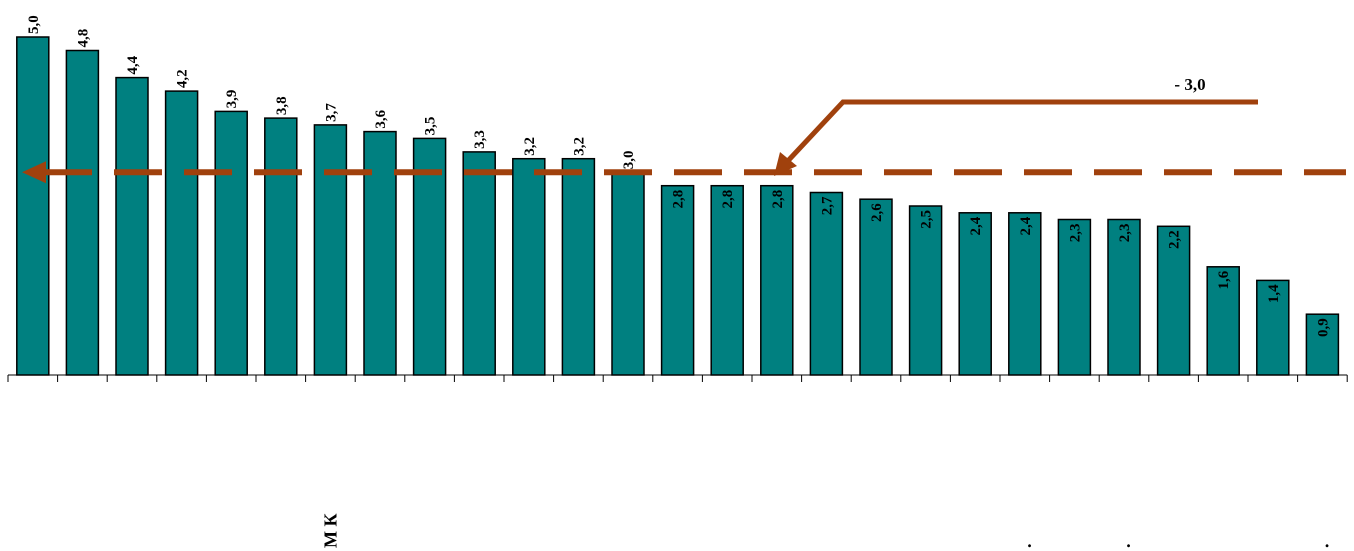 This screenshot has width=1354, height=551. What do you see at coordinates (381, 118) in the screenshot?
I see `bar-value-label: 3,6` at bounding box center [381, 118].